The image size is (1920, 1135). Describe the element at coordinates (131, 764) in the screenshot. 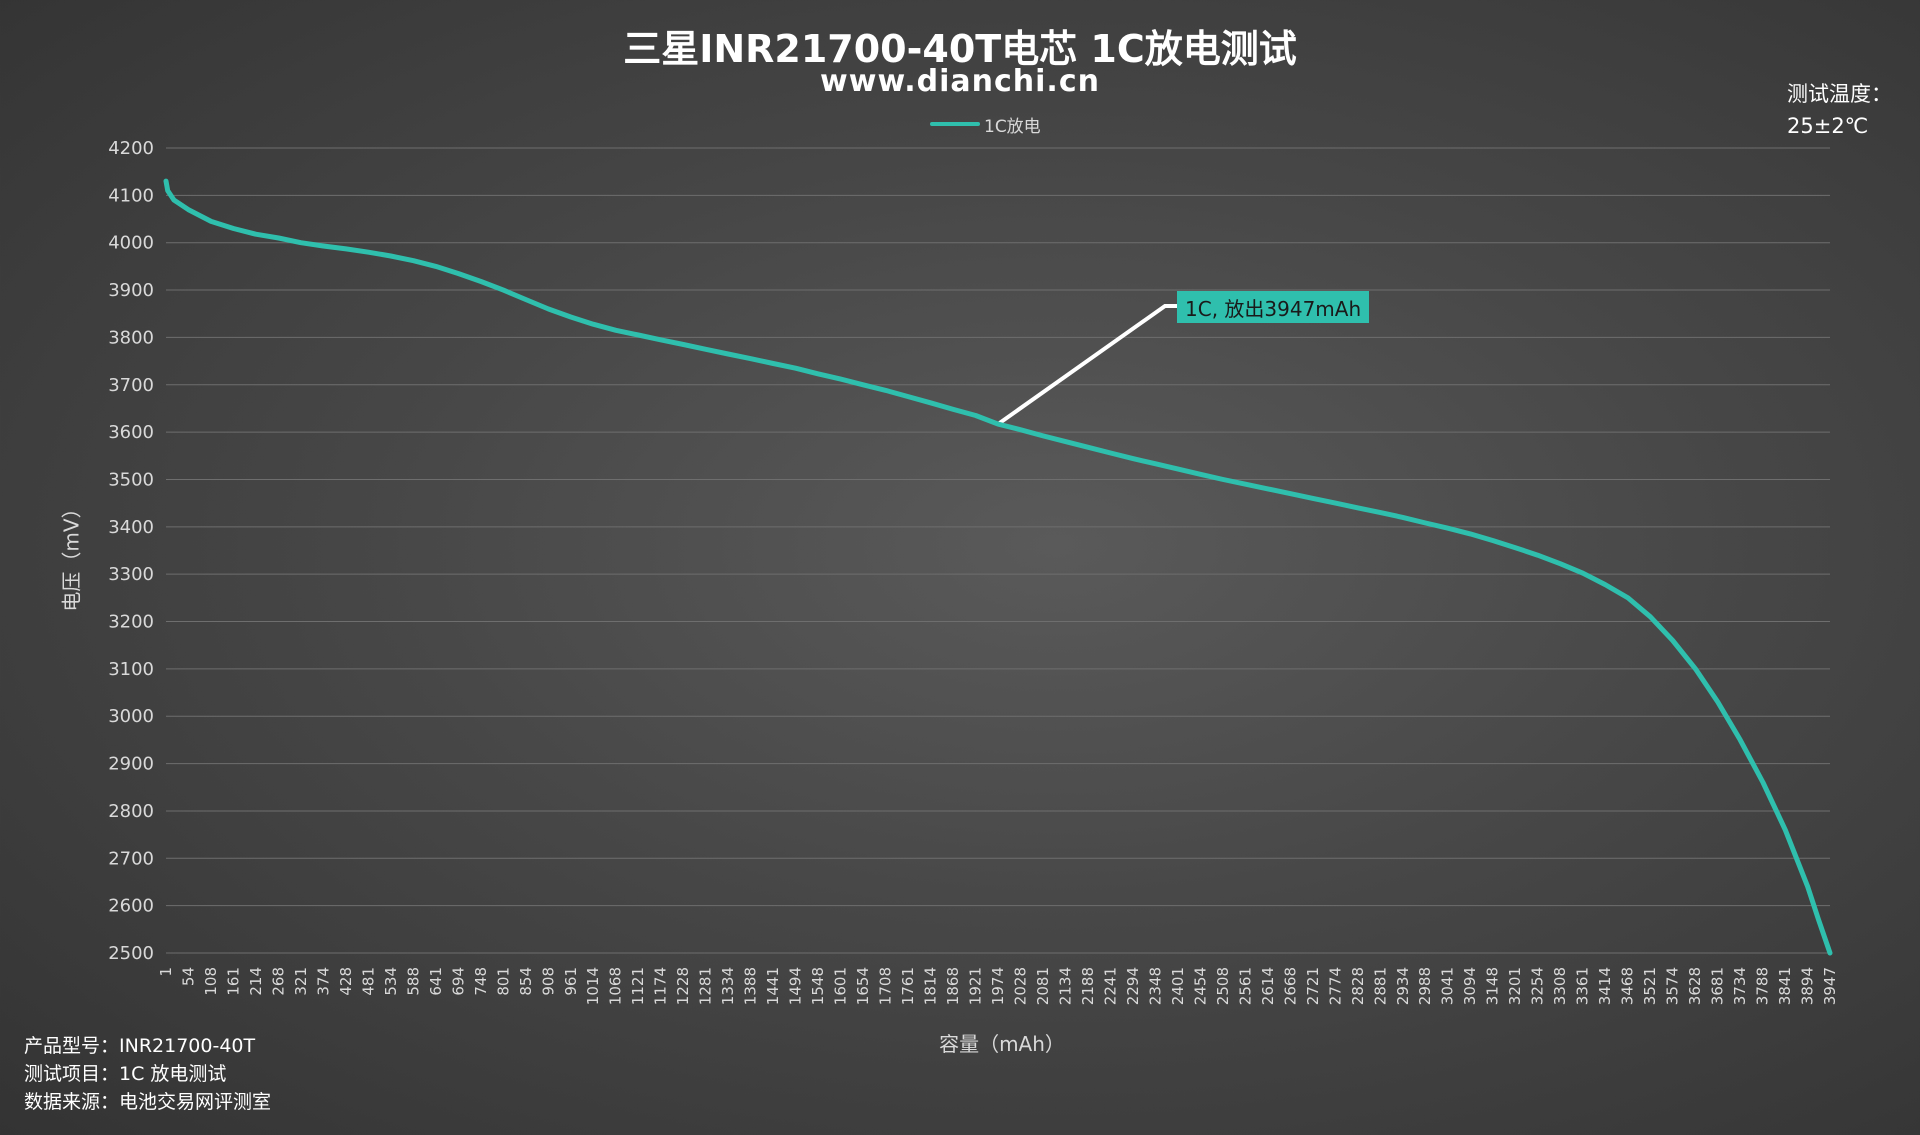

I see `y-tick-label: 2900` at that location.